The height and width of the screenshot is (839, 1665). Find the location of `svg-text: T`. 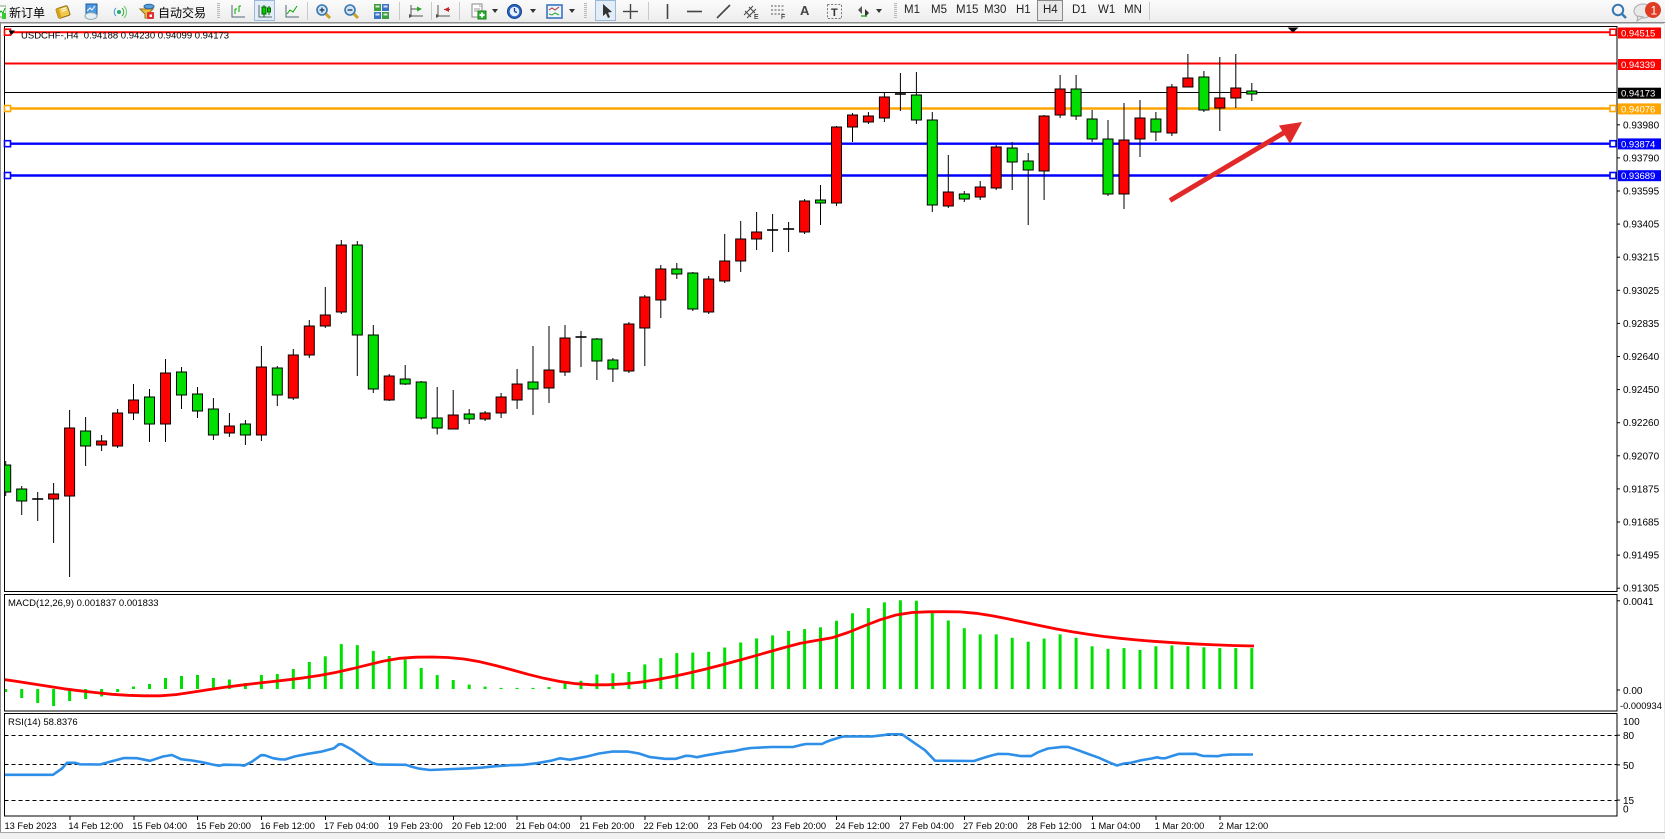

svg-text: T is located at coordinates (834, 13).